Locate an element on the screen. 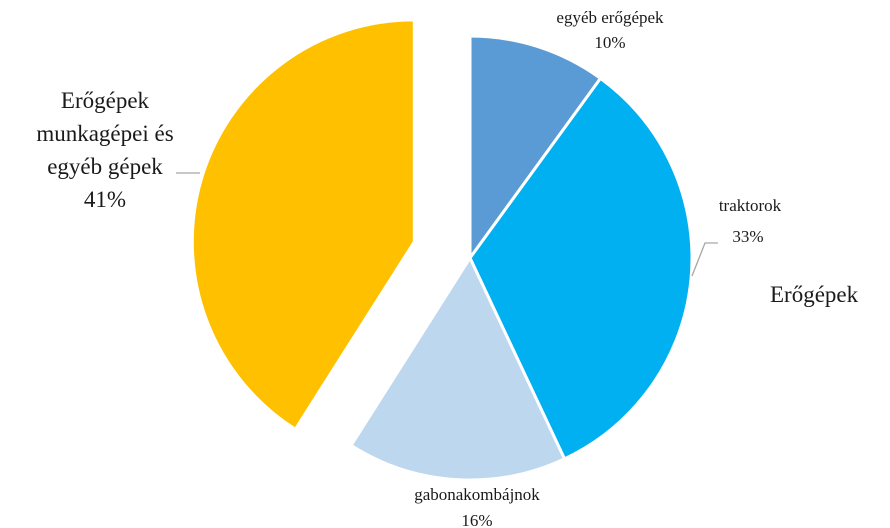 This screenshot has height=528, width=890. slice-label-gabonakombajnok: gabonakombájnok is located at coordinates (477, 494).